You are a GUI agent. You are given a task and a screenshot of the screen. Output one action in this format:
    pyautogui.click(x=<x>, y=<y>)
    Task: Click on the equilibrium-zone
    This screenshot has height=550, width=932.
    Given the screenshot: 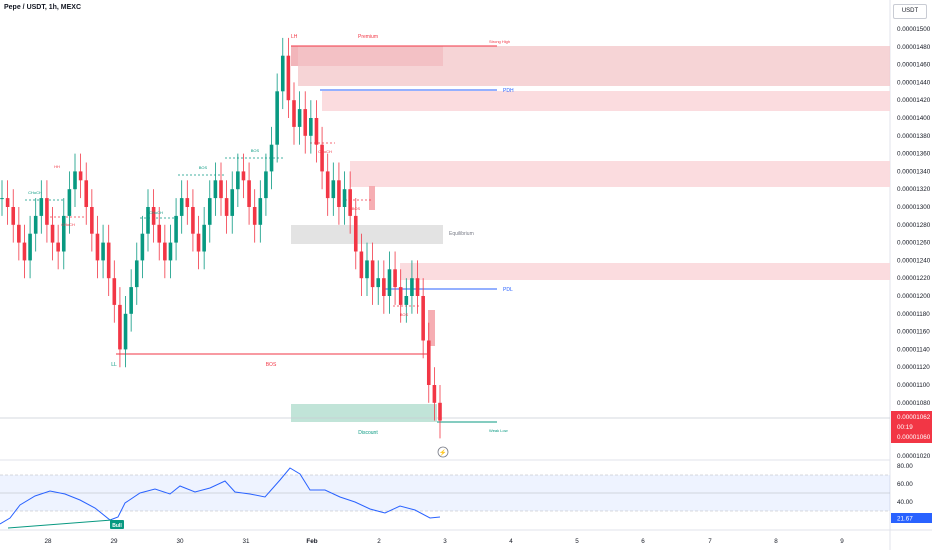 What is the action you would take?
    pyautogui.click(x=367, y=234)
    